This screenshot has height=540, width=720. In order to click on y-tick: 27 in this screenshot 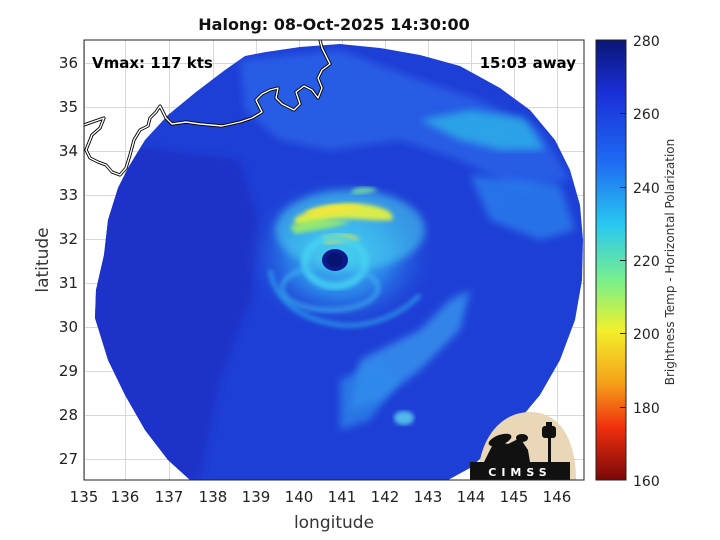, I will do `click(68, 459)`.